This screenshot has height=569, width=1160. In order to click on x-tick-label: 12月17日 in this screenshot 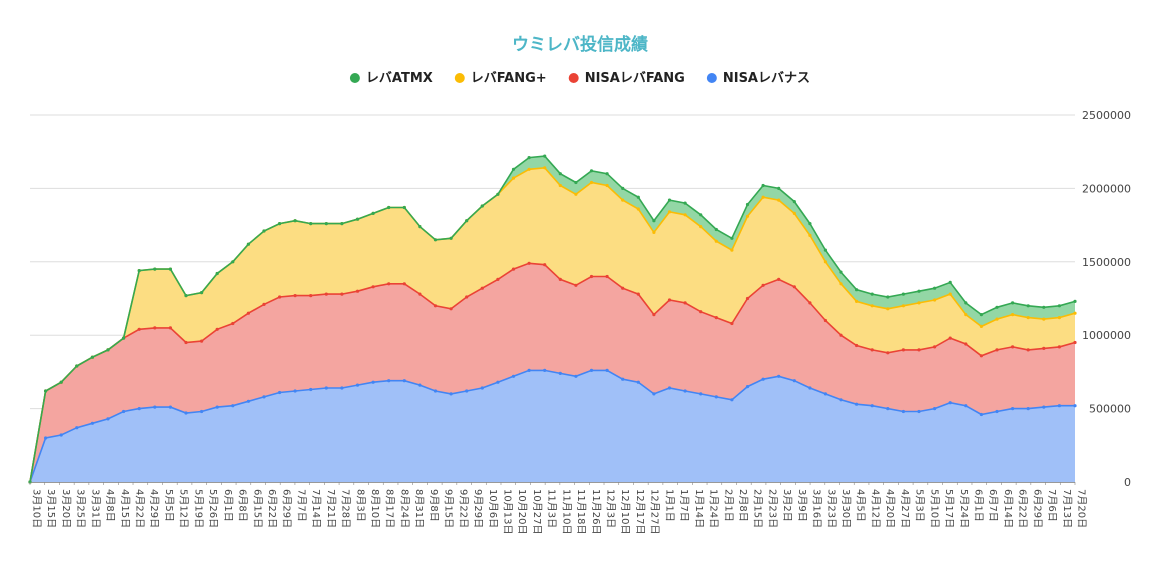, I will do `click(640, 511)`.